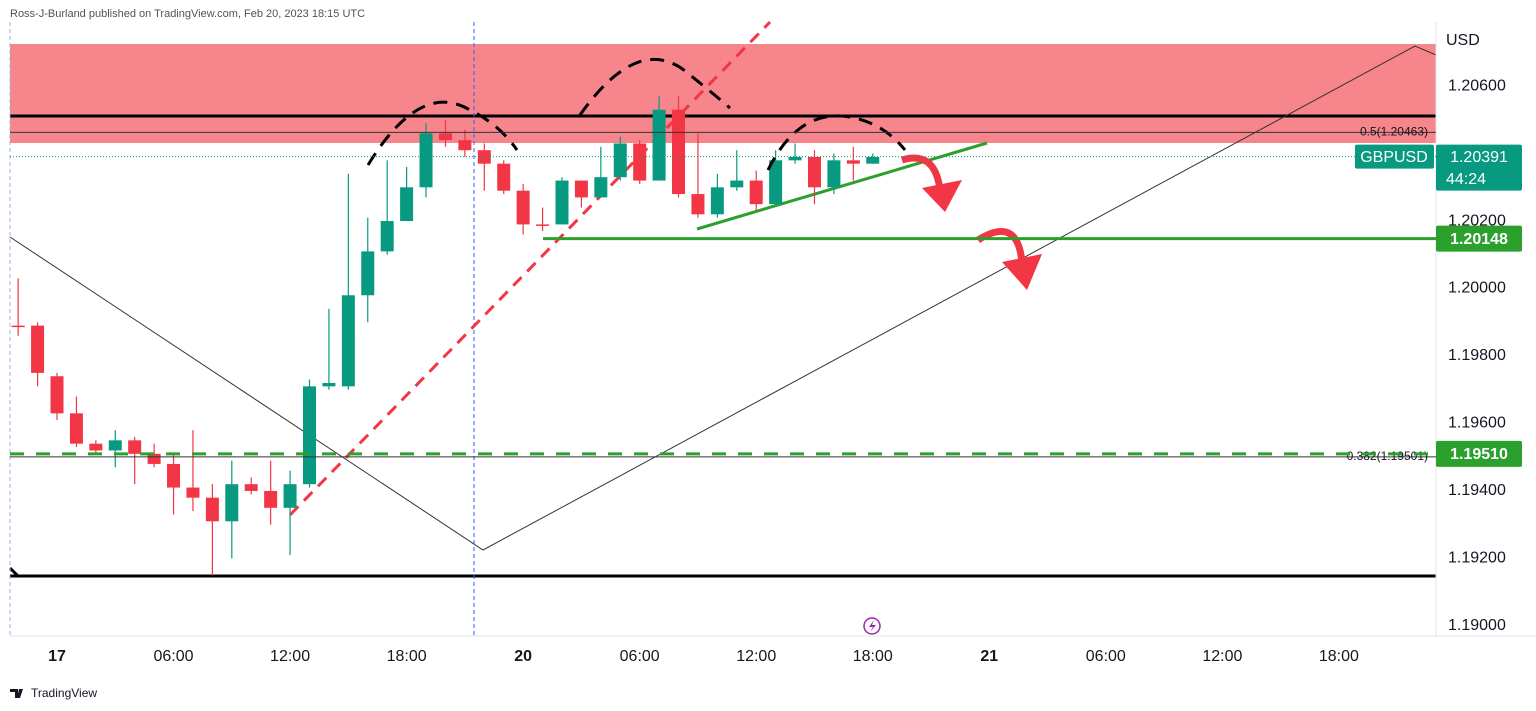 The width and height of the screenshot is (1536, 711). I want to click on footer: TradingView, so click(64, 693).